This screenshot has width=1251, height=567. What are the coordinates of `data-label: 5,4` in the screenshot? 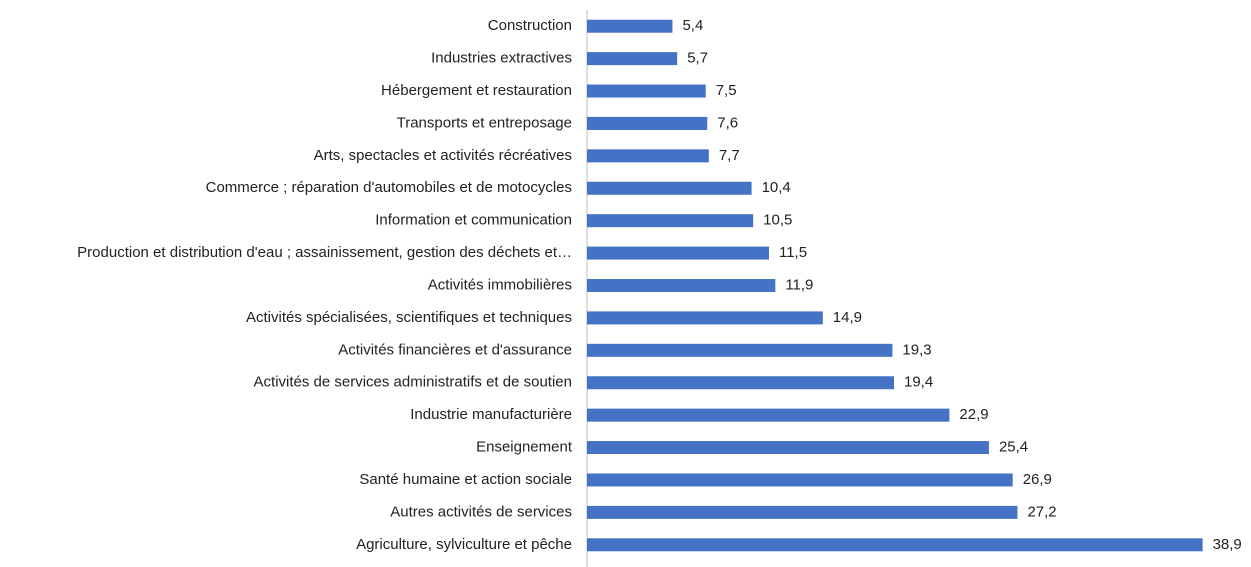 It's located at (692, 25).